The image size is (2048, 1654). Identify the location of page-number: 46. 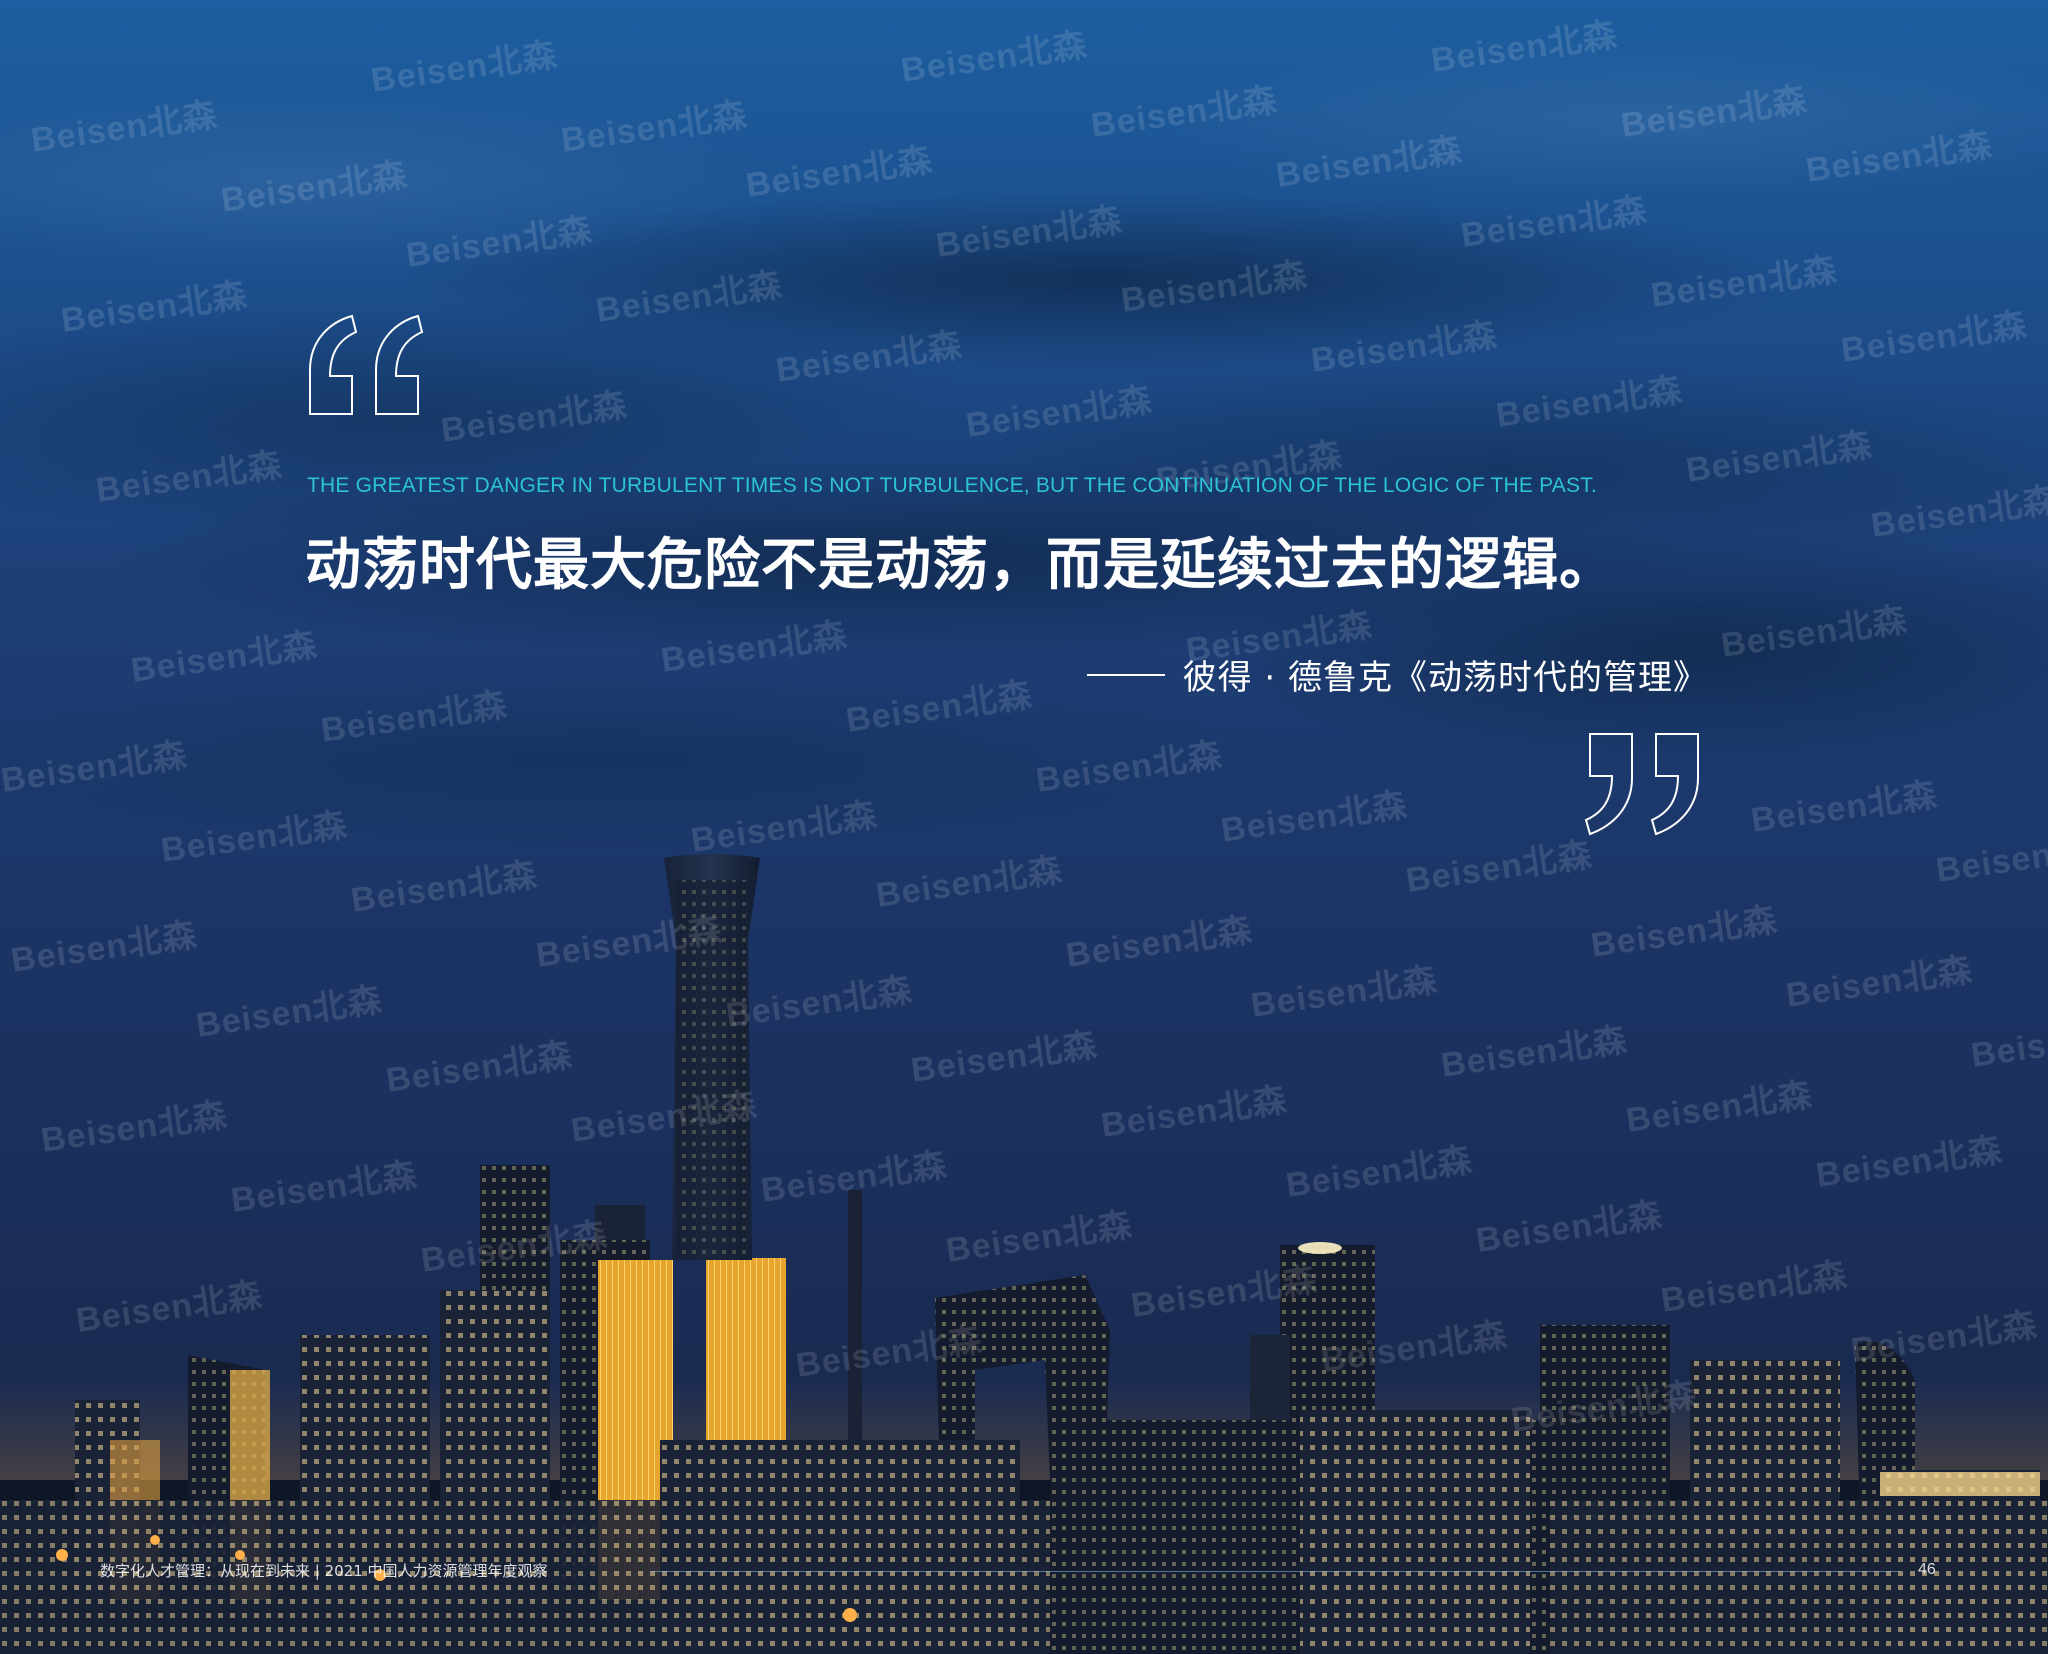
(1927, 1569).